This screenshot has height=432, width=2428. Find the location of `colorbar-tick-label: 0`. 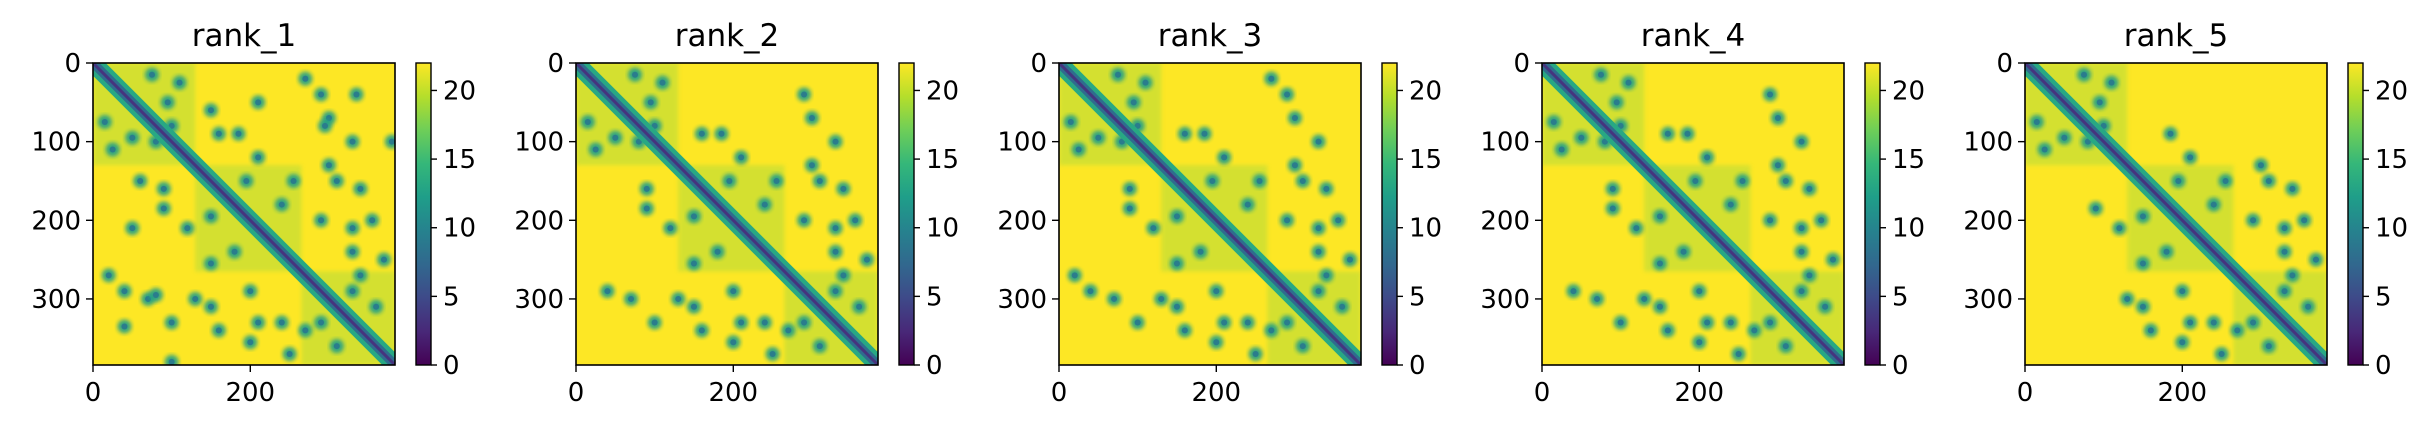

colorbar-tick-label: 0 is located at coordinates (934, 366).